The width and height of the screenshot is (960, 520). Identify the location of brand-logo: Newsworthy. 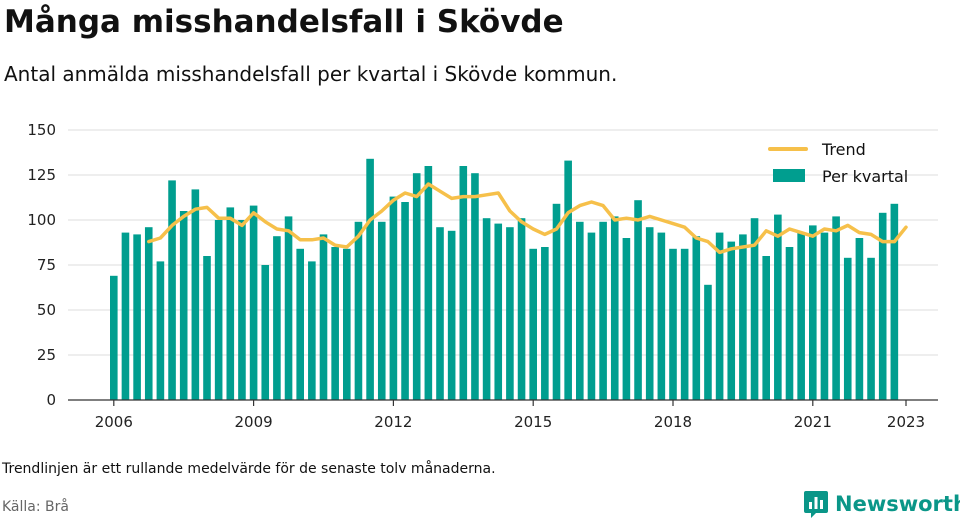
(881, 504).